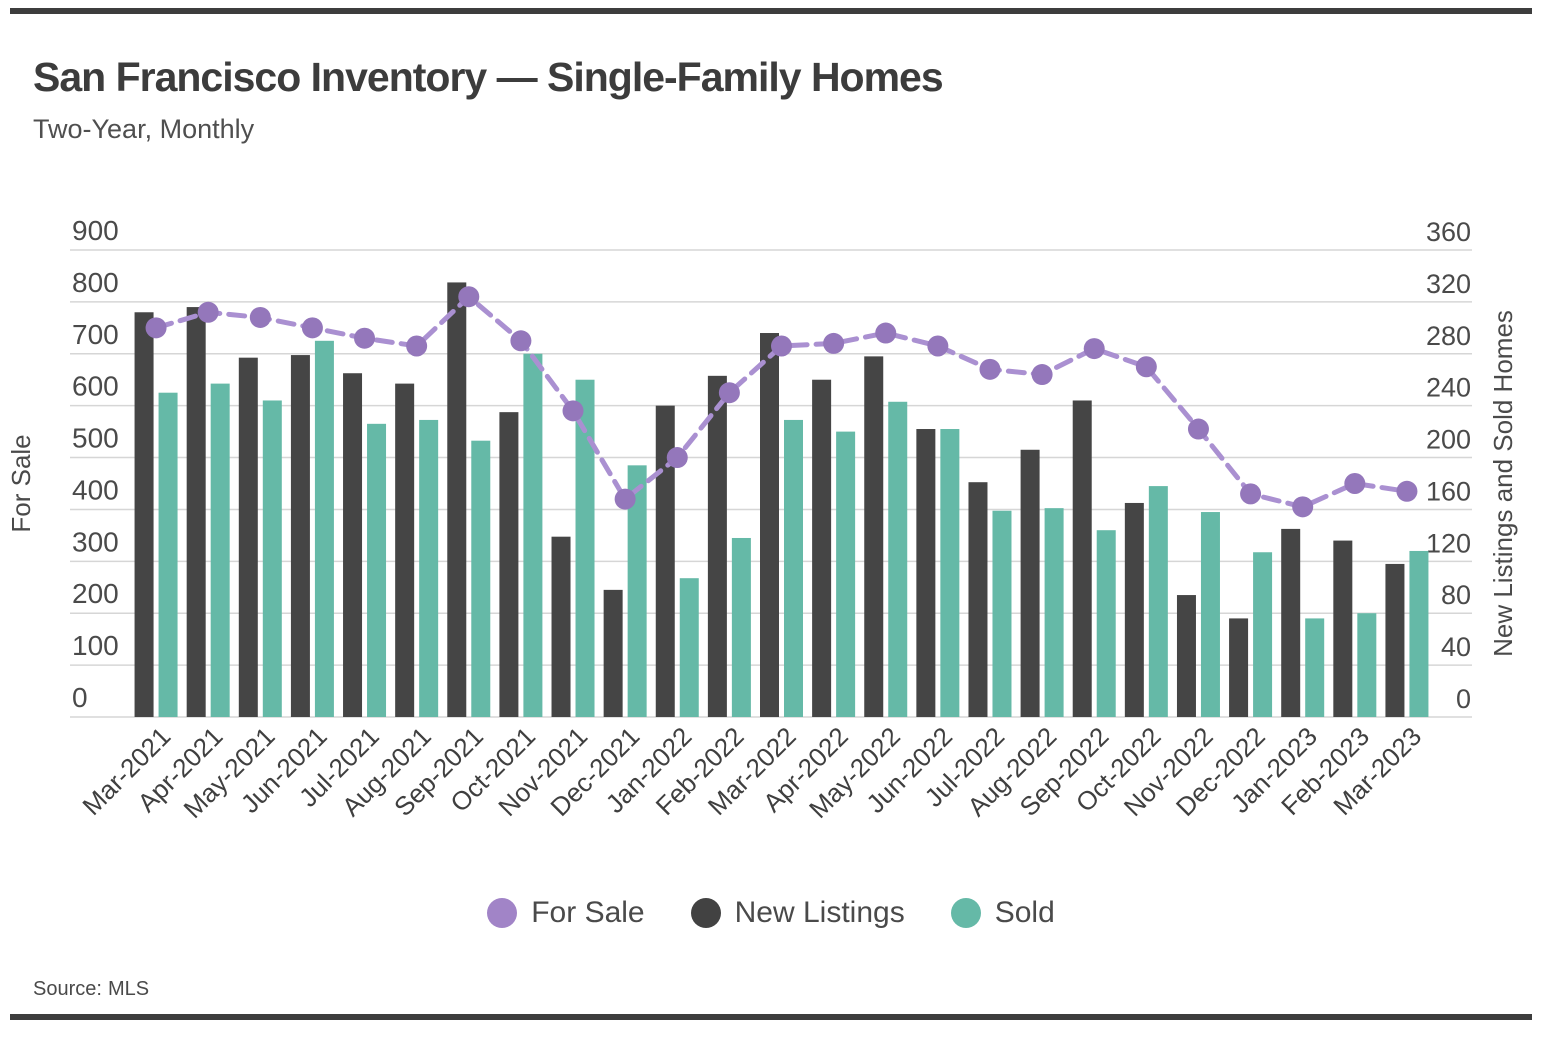  I want to click on source-note: Source: MLS, so click(94, 989).